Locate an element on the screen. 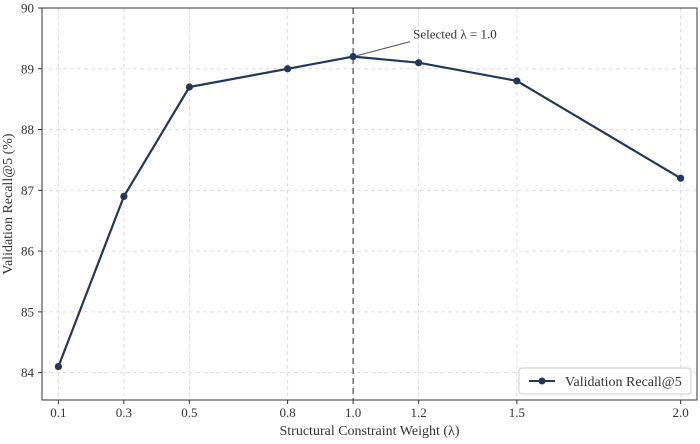 The image size is (700, 444). y-tick-label: 87 is located at coordinates (28, 190).